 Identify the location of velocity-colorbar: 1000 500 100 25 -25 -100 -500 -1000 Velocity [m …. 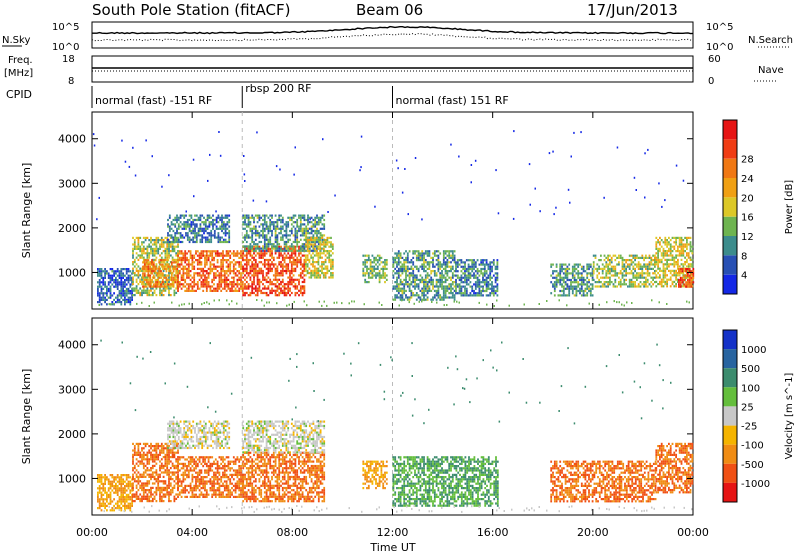
(758, 416).